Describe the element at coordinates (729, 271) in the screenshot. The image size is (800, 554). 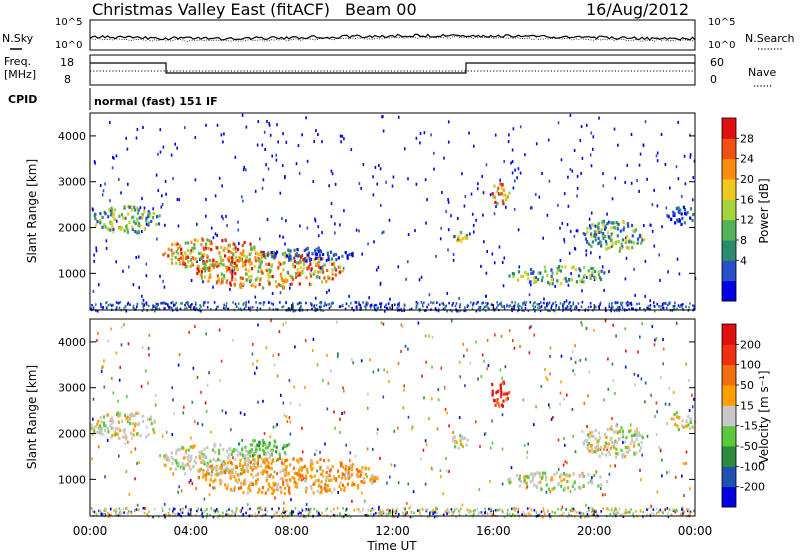
I see `colorbar-segment` at that location.